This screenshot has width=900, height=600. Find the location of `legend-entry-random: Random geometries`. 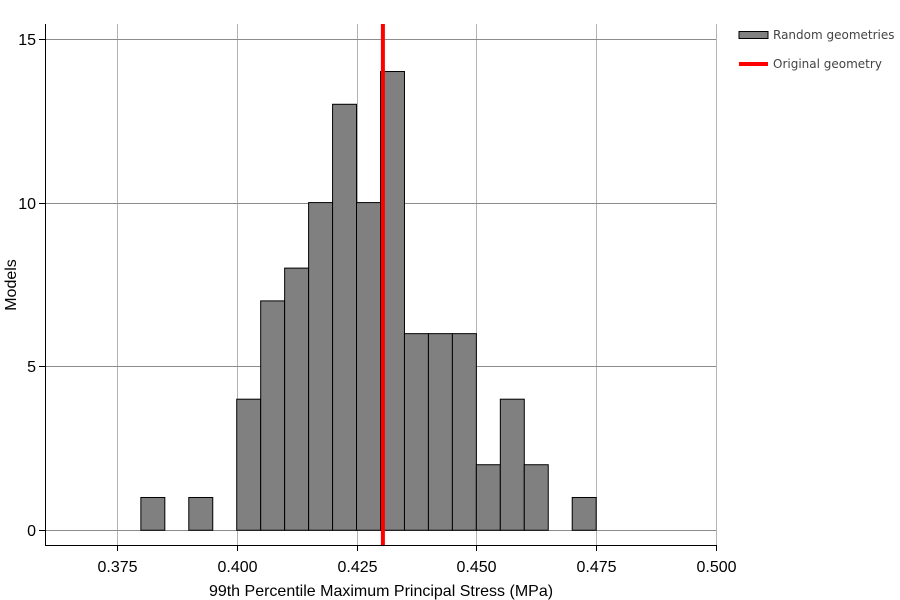

legend-entry-random: Random geometries is located at coordinates (816, 35).